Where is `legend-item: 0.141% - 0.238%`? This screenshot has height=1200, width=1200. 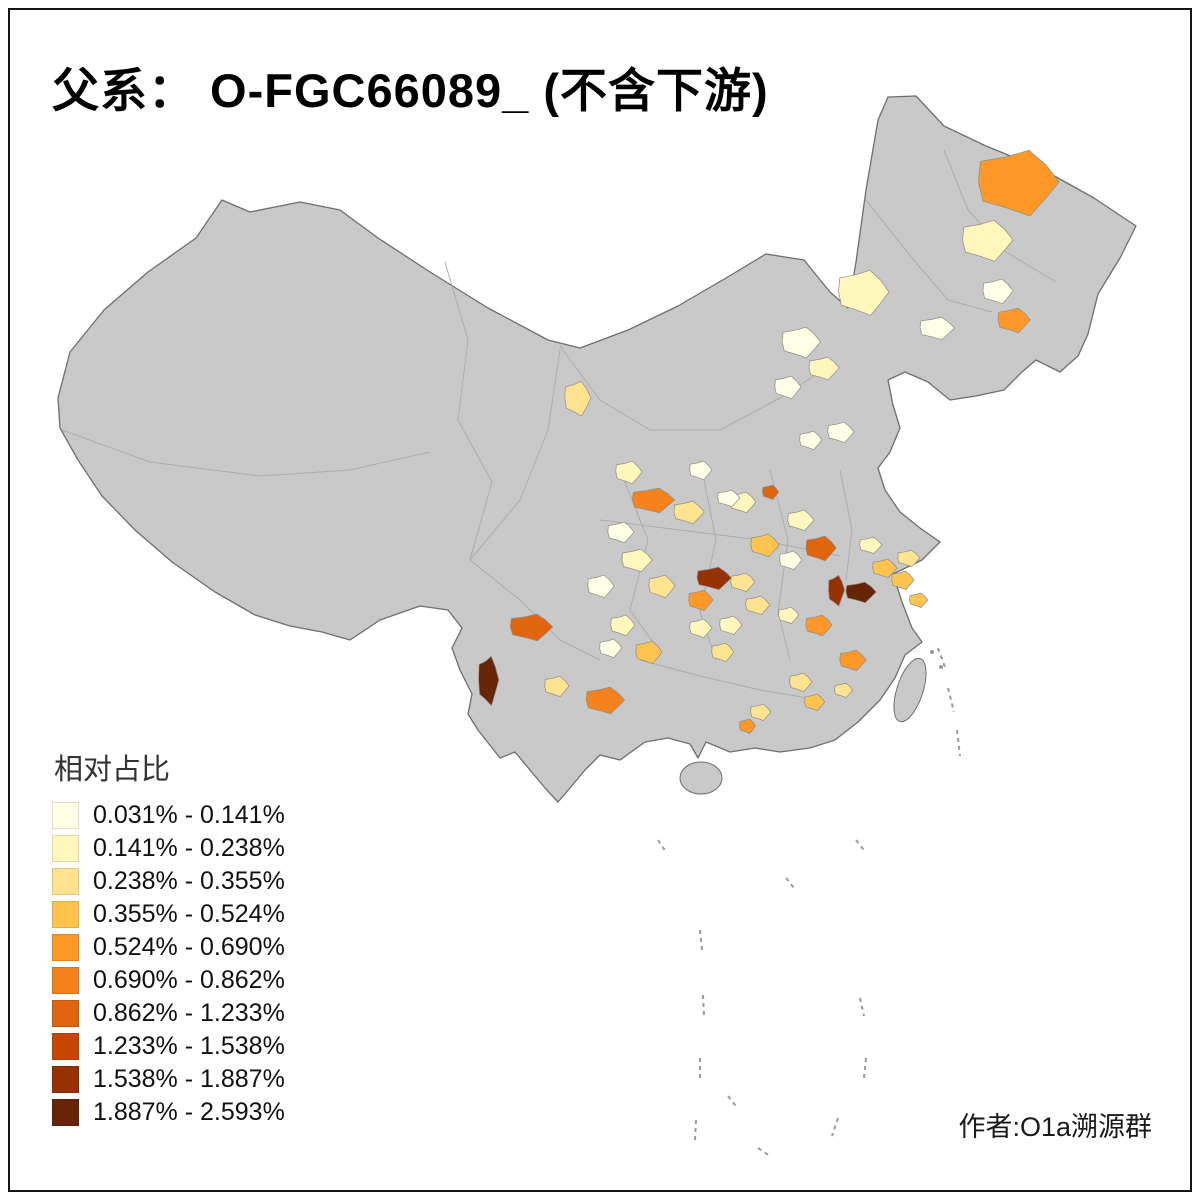
legend-item: 0.141% - 0.238% is located at coordinates (168, 848).